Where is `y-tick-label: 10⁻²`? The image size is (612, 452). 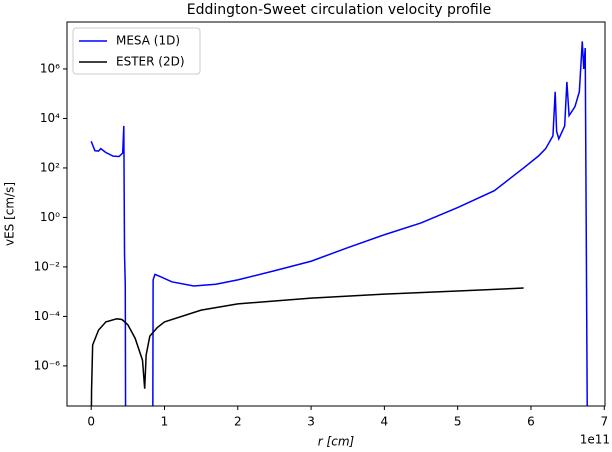 y-tick-label: 10⁻² is located at coordinates (47, 266).